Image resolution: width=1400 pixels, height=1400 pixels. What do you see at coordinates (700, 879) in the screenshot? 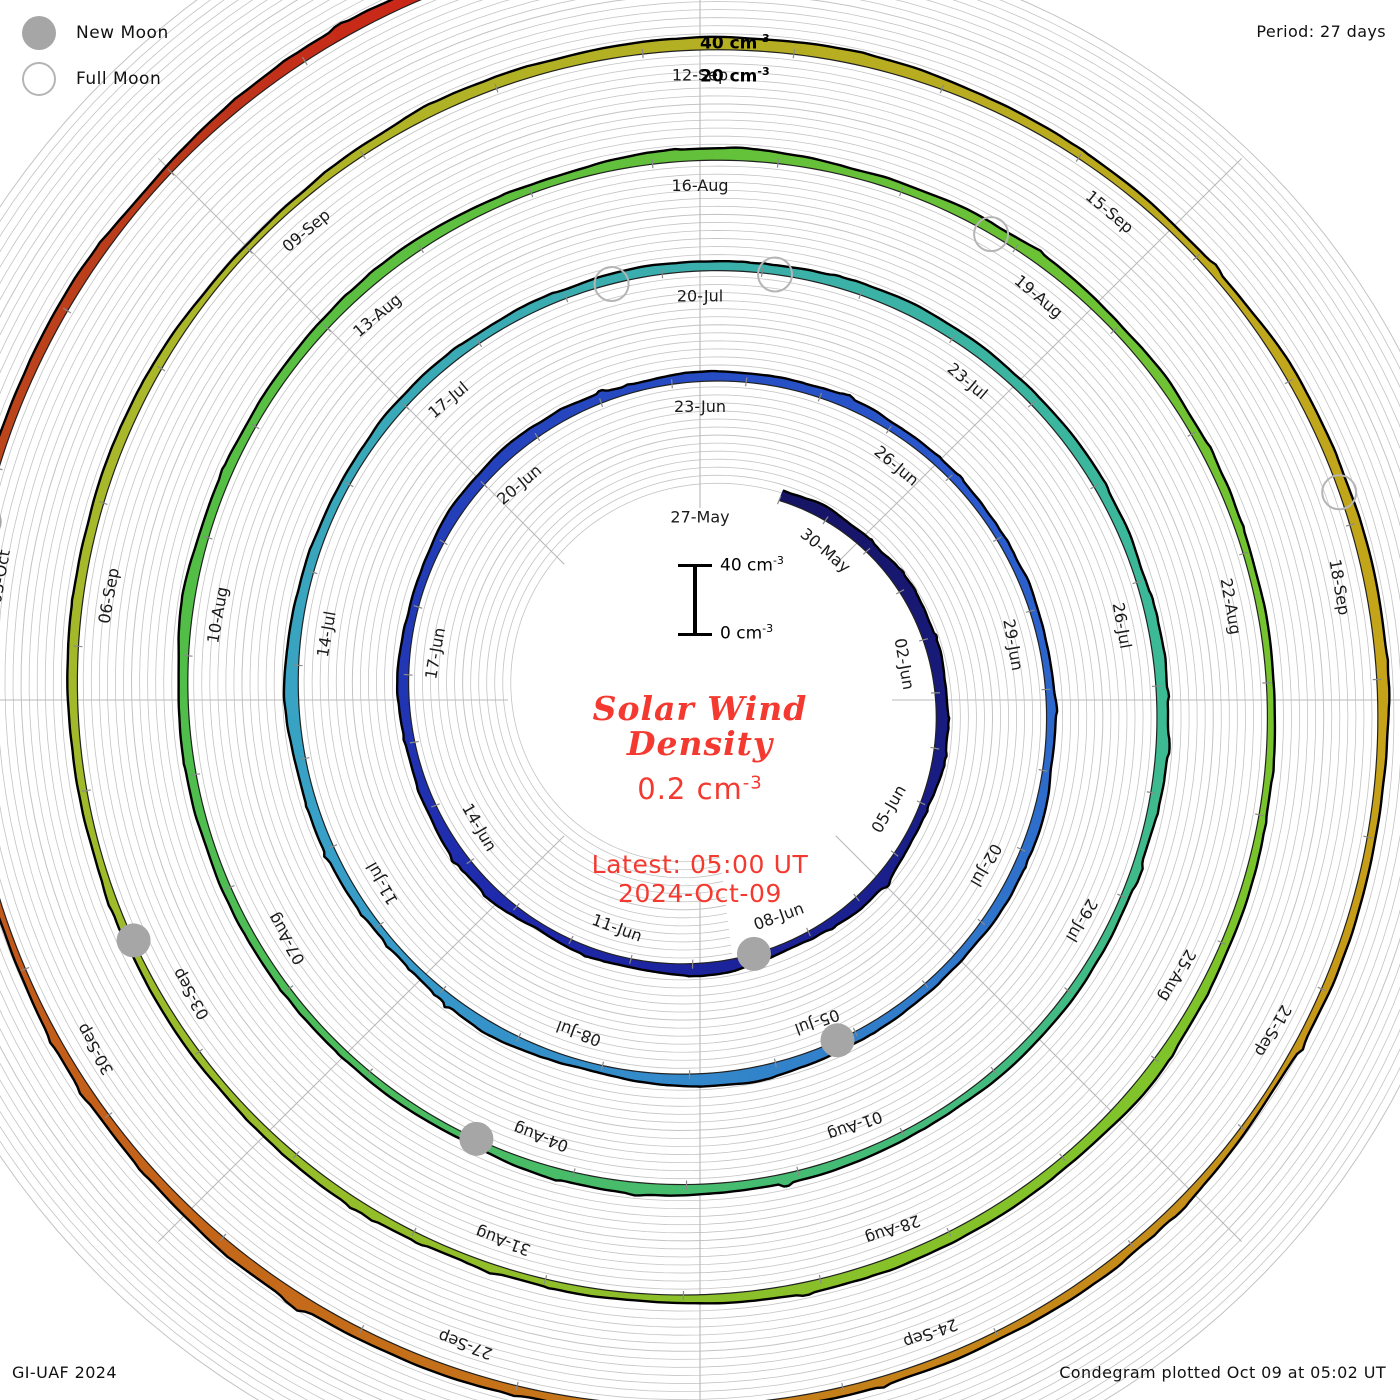
I see `latest-timestamp: Latest: 05:00 UT 2024-Oct-09` at bounding box center [700, 879].